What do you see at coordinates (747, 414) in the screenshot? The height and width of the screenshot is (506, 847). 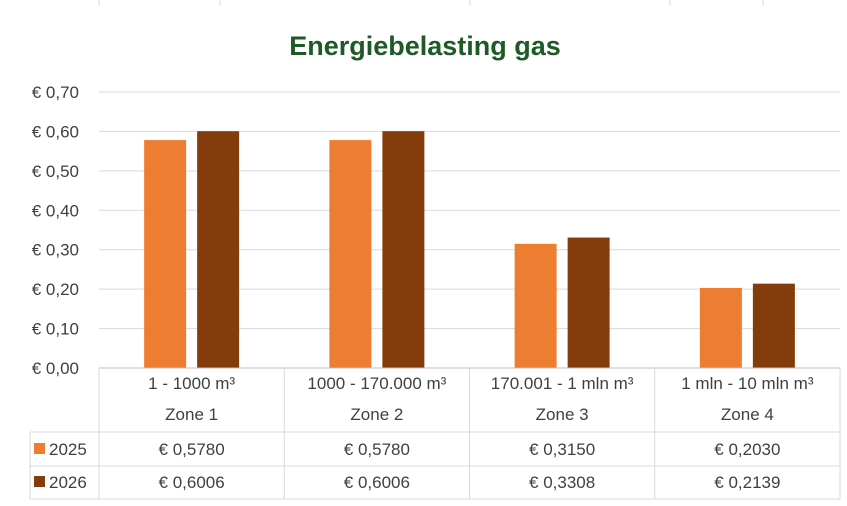 I see `category-zone-label: Zone 4` at bounding box center [747, 414].